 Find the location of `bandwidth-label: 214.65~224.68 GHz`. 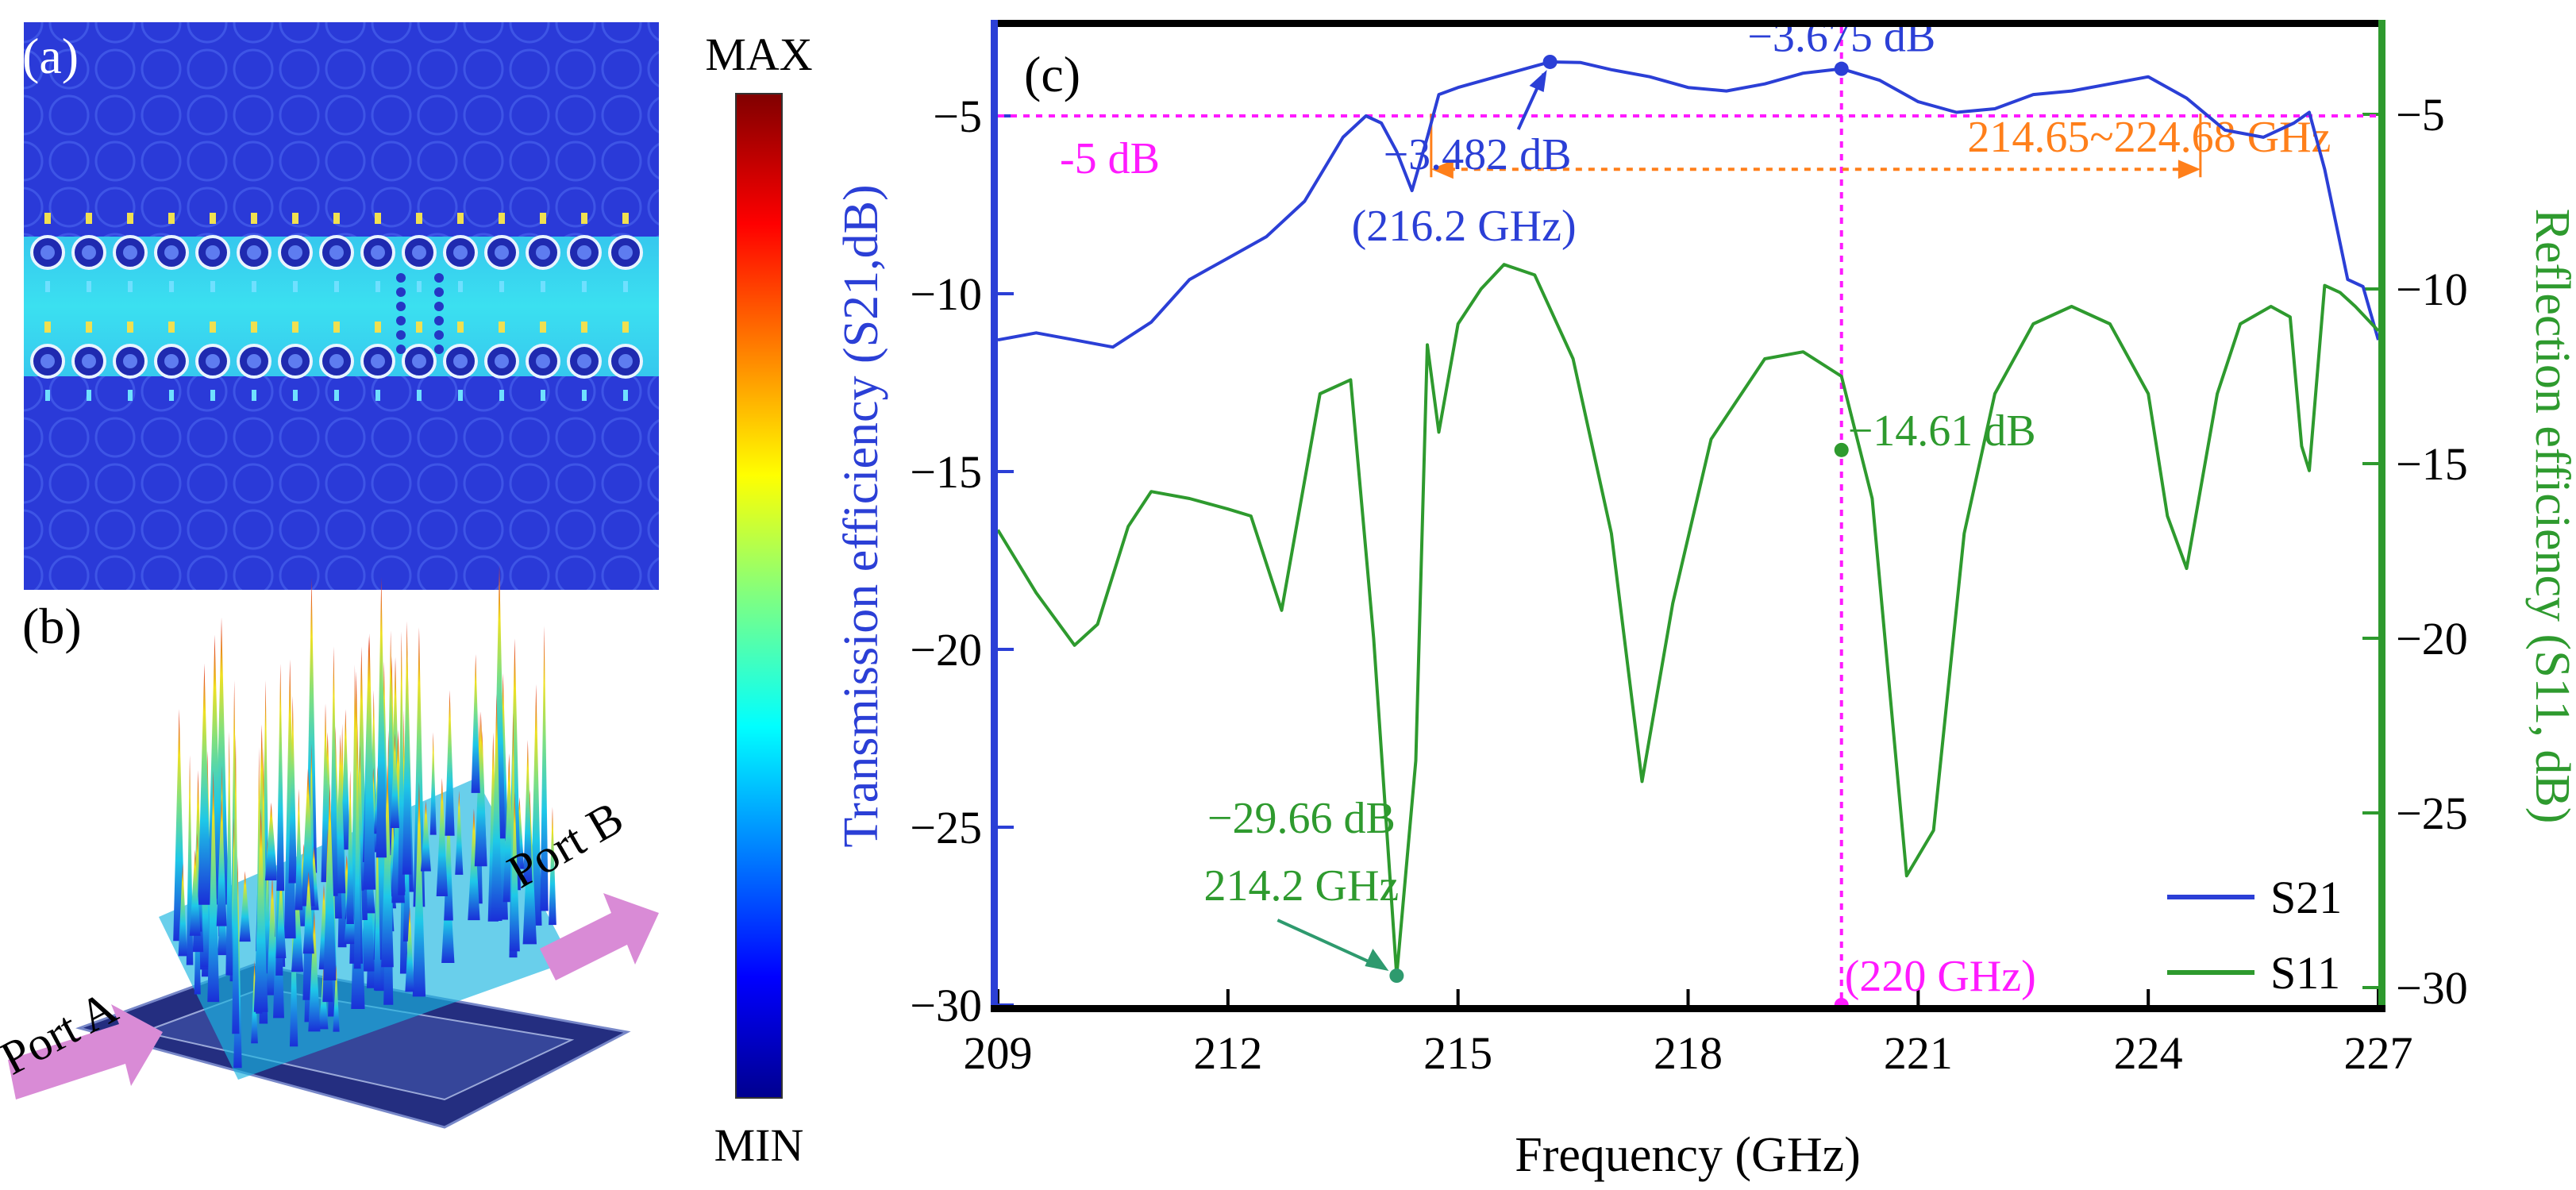

bandwidth-label: 214.65~224.68 GHz is located at coordinates (2149, 137).